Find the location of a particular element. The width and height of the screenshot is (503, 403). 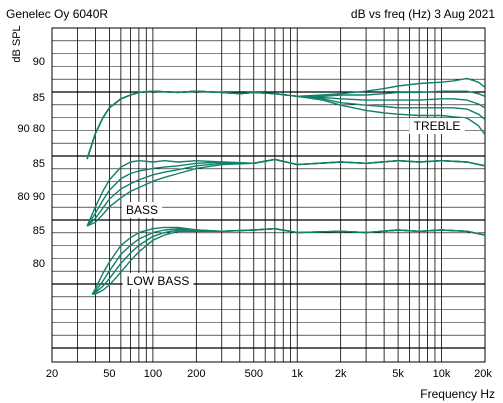

y-tick-label: 90 80 is located at coordinates (31, 129).